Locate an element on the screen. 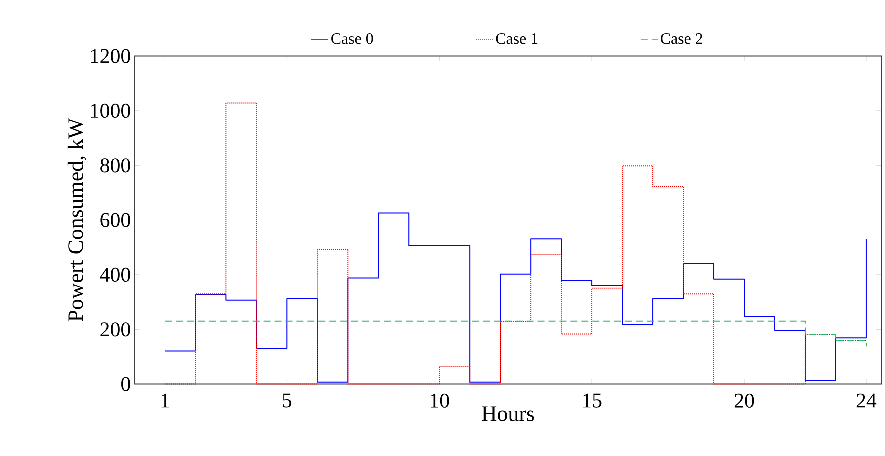 The width and height of the screenshot is (885, 456). y-tick-label: 400 is located at coordinates (115, 275).